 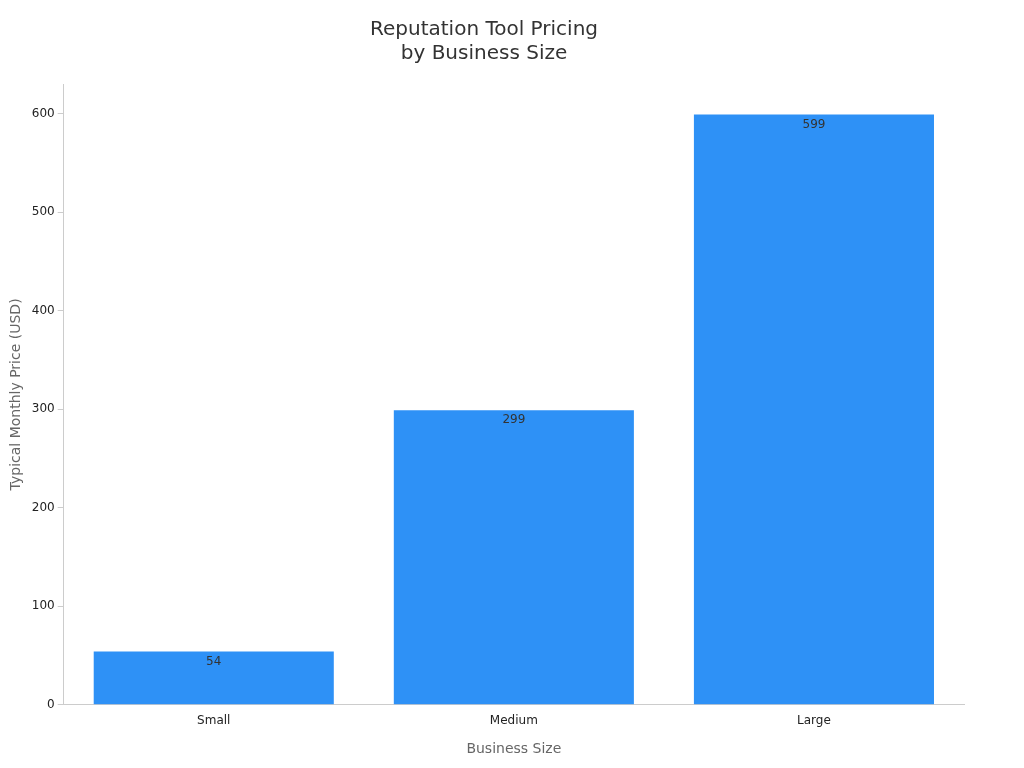 What do you see at coordinates (214, 720) in the screenshot?
I see `x-tick-label: Small` at bounding box center [214, 720].